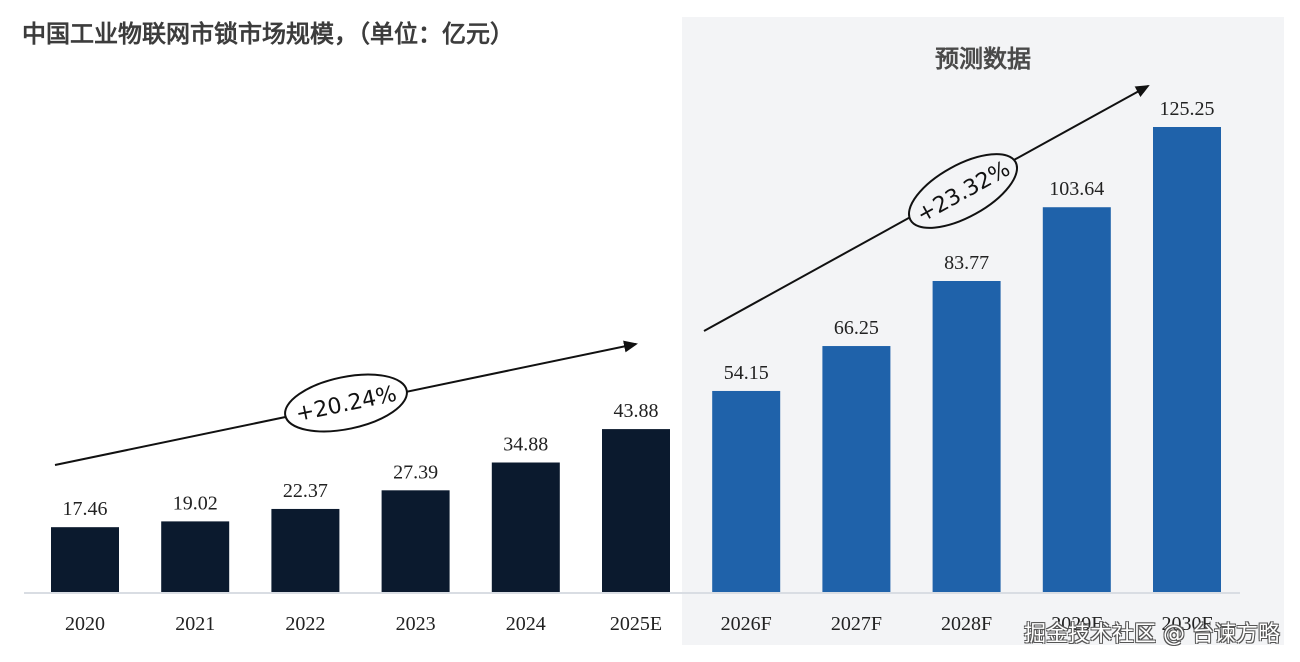 The image size is (1300, 662). What do you see at coordinates (983, 59) in the screenshot?
I see `forecast-region-label: 预测数据` at bounding box center [983, 59].